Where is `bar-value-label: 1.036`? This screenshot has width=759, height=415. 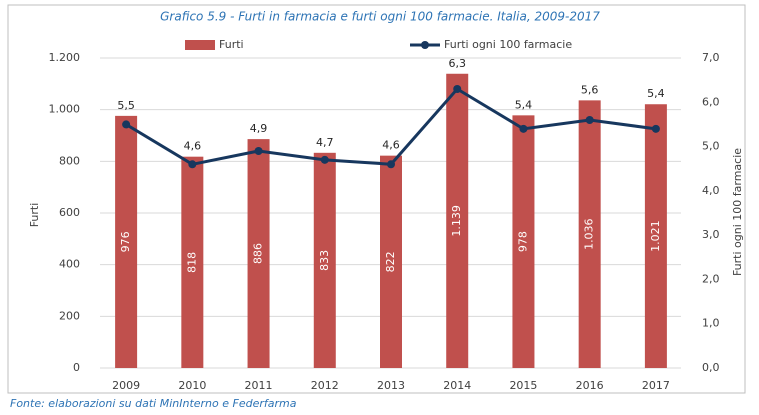
bar-value-label: 1.036 is located at coordinates (589, 234).